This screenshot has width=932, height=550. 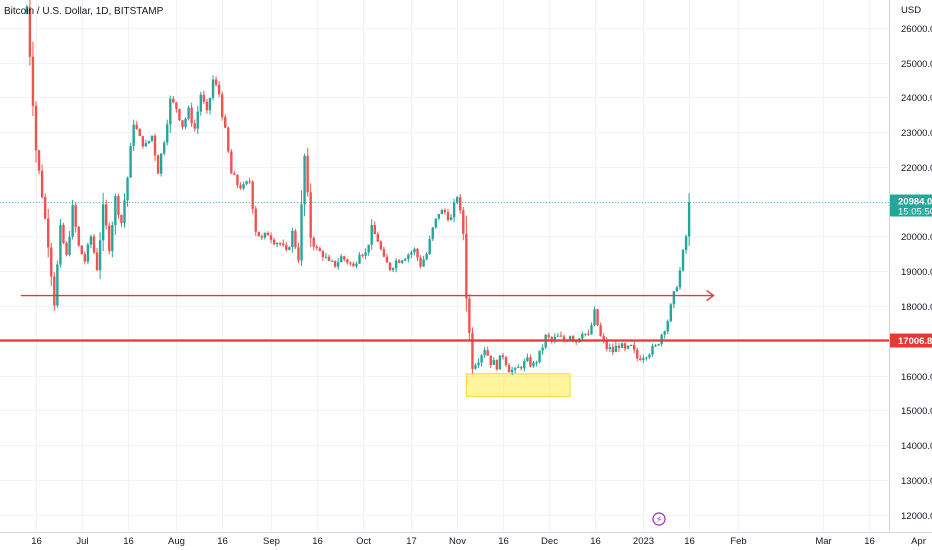 What do you see at coordinates (916, 307) in the screenshot?
I see `y-tick-label: 18000.00` at bounding box center [916, 307].